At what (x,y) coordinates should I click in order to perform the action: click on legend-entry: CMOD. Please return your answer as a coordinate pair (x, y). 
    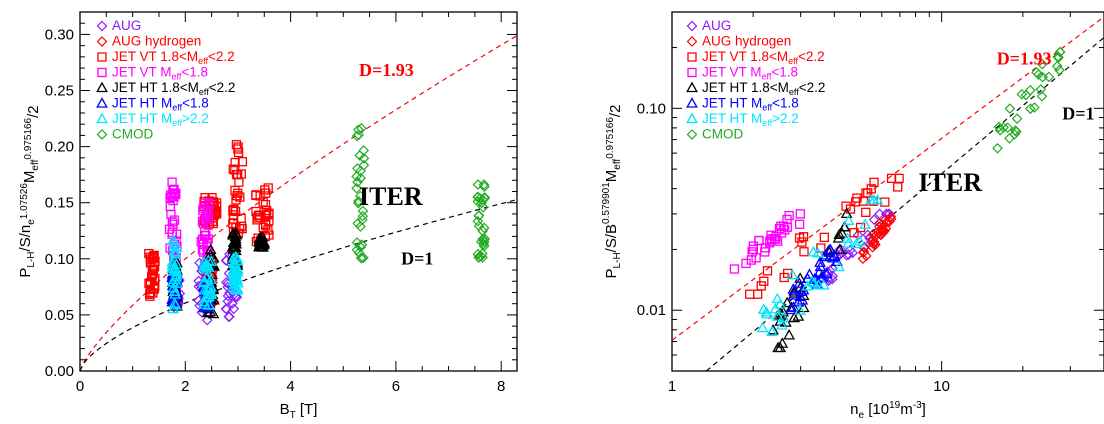
    Looking at the image, I should click on (132, 134).